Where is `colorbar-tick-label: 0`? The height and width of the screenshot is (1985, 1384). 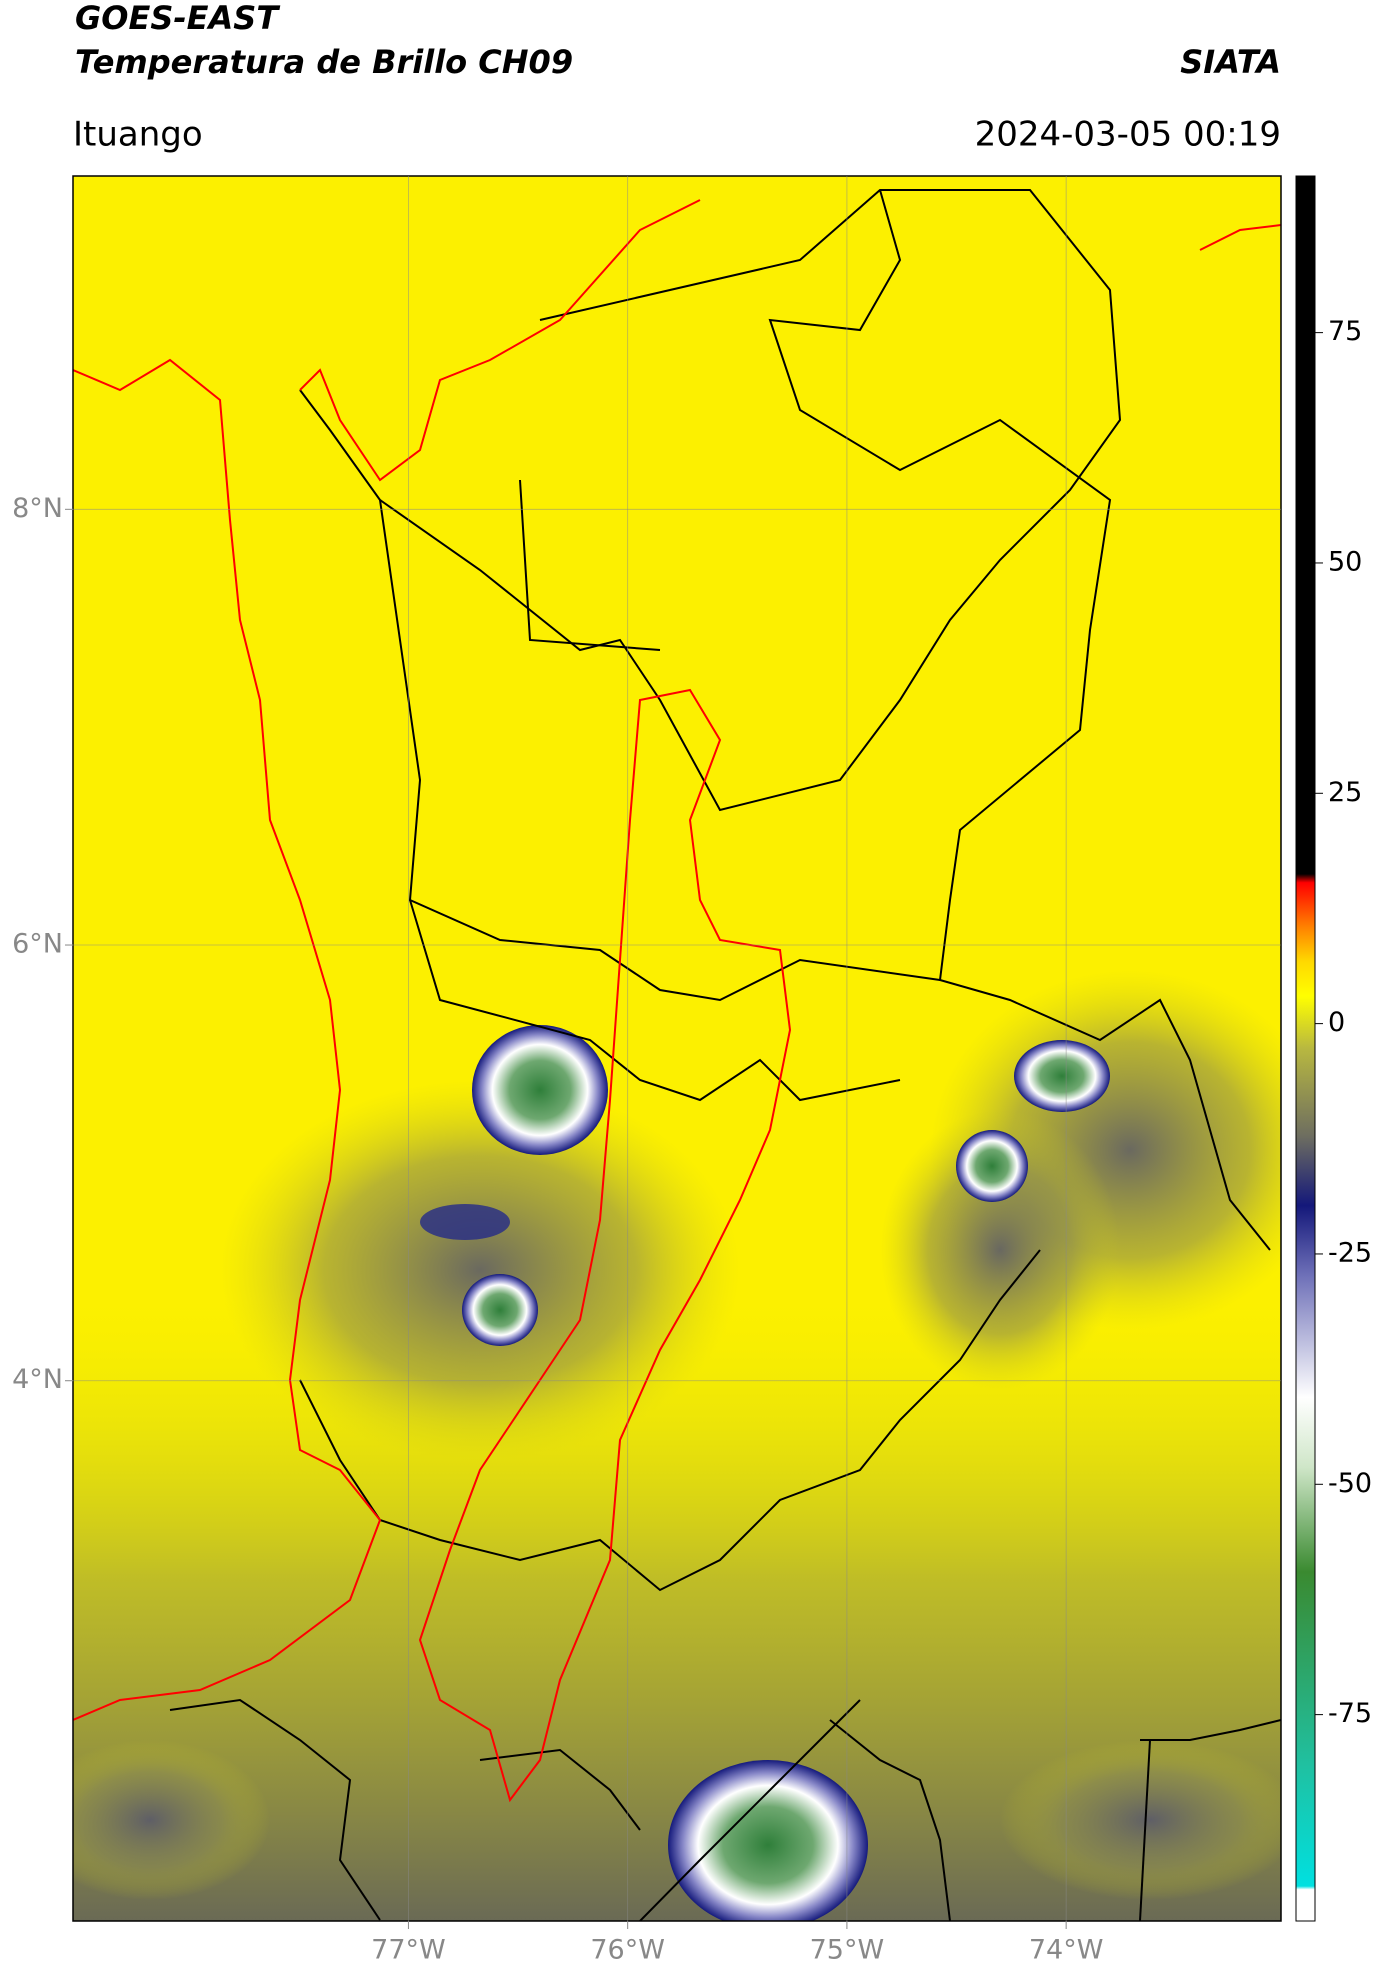
colorbar-tick-label: 0 is located at coordinates (1336, 1022).